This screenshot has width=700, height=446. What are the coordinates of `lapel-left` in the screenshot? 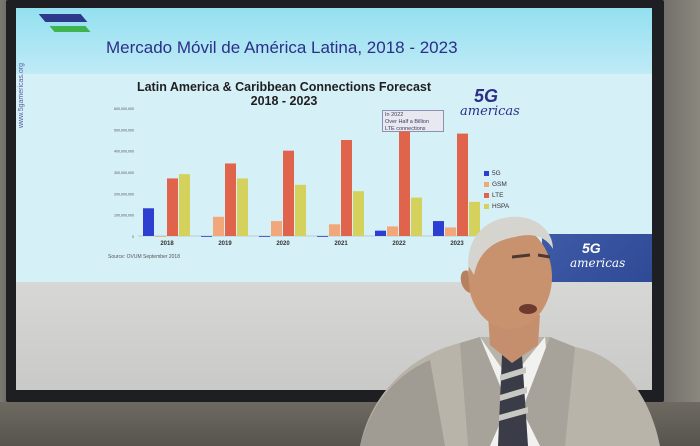 It's located at (484, 391).